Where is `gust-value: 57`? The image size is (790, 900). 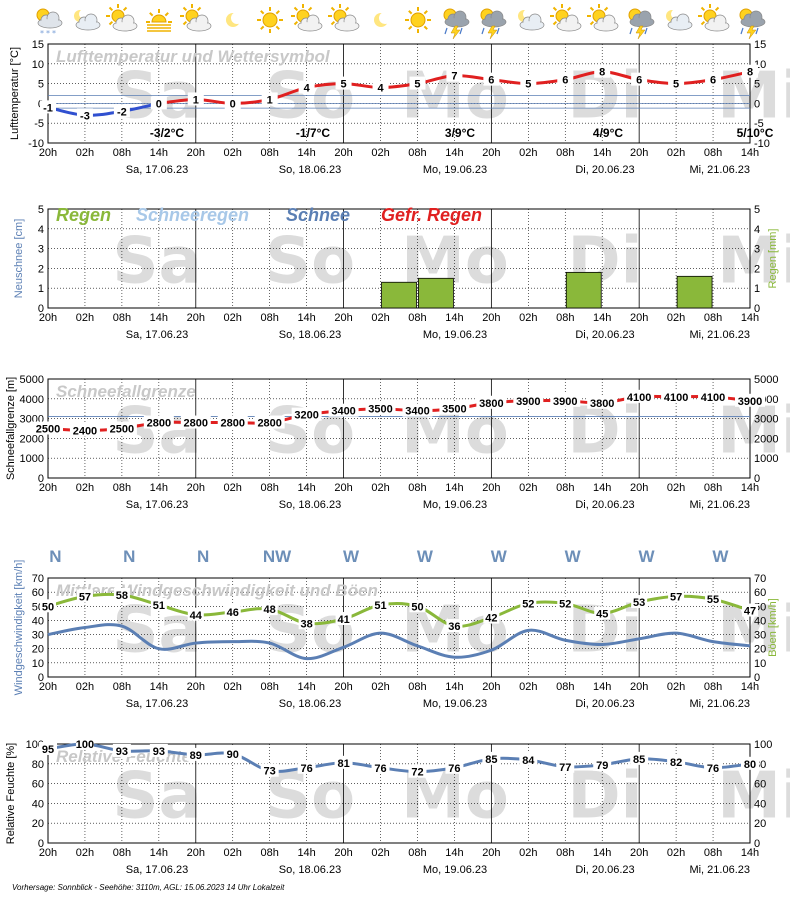 gust-value: 57 is located at coordinates (85, 597).